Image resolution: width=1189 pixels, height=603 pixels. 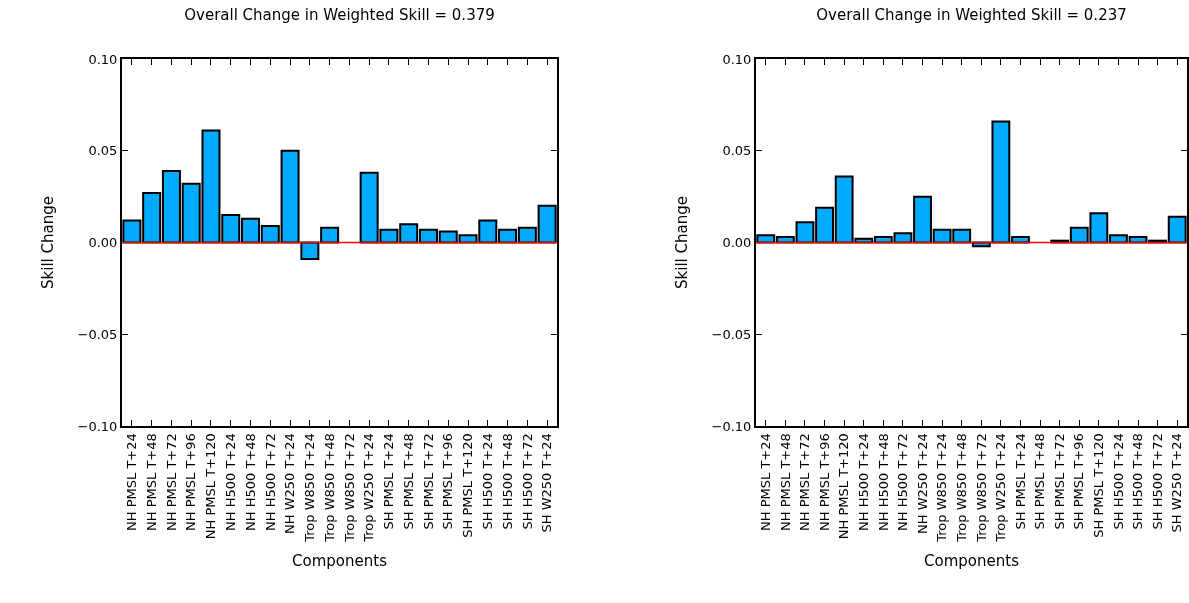 What do you see at coordinates (339, 14) in the screenshot?
I see `chart-title: Overall Change in Weighted Skill = 0.379` at bounding box center [339, 14].